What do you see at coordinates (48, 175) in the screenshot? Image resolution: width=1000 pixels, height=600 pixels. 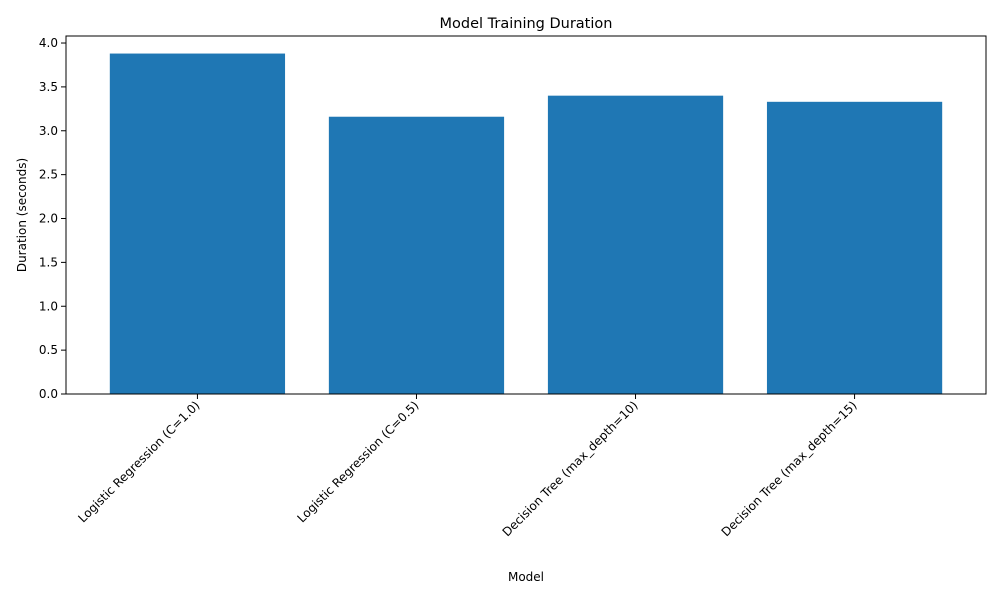 I see `y-tick-label: 2.5` at bounding box center [48, 175].